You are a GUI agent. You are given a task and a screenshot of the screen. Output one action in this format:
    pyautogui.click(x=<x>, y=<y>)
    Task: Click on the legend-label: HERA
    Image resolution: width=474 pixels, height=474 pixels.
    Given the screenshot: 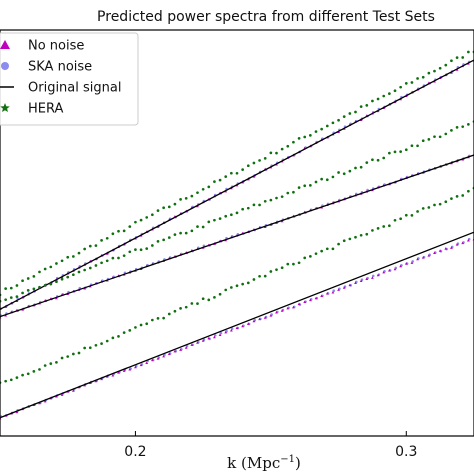 What is the action you would take?
    pyautogui.click(x=45, y=109)
    